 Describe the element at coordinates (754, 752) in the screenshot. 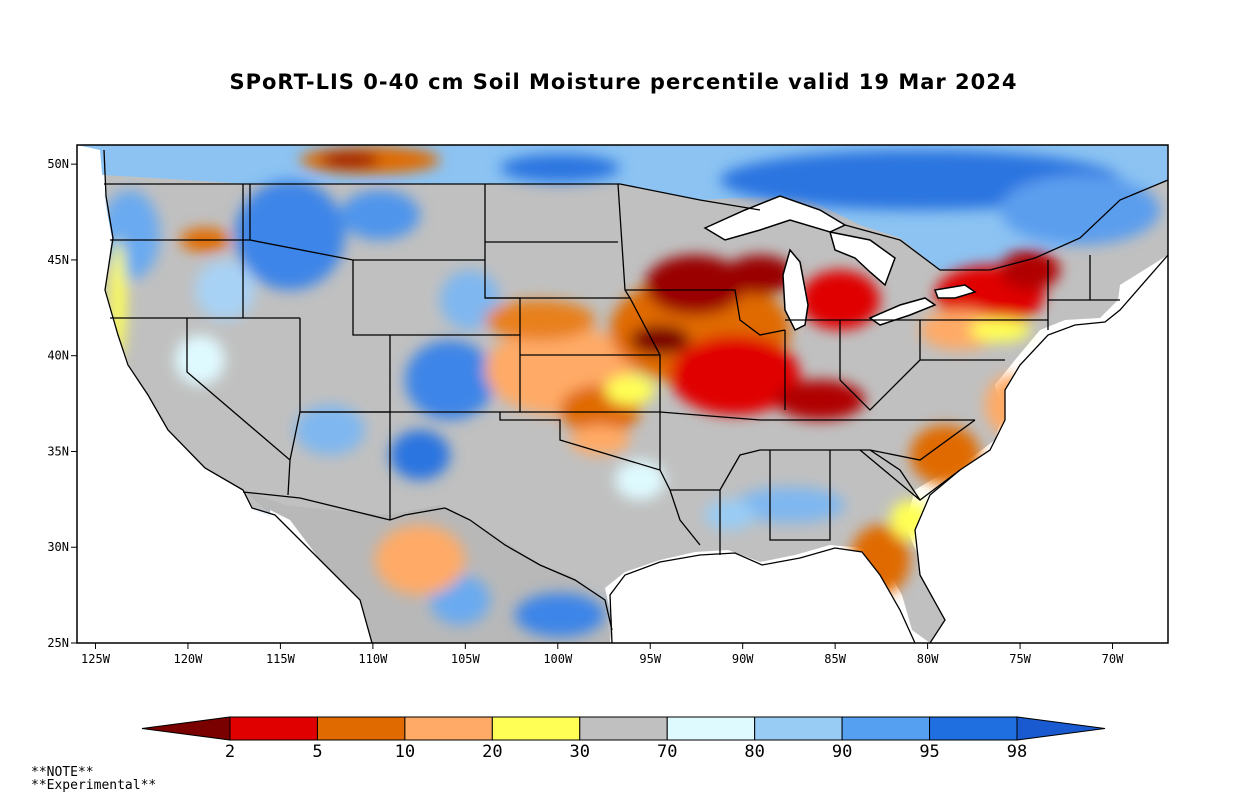

I see `colorbar-label: 80` at that location.